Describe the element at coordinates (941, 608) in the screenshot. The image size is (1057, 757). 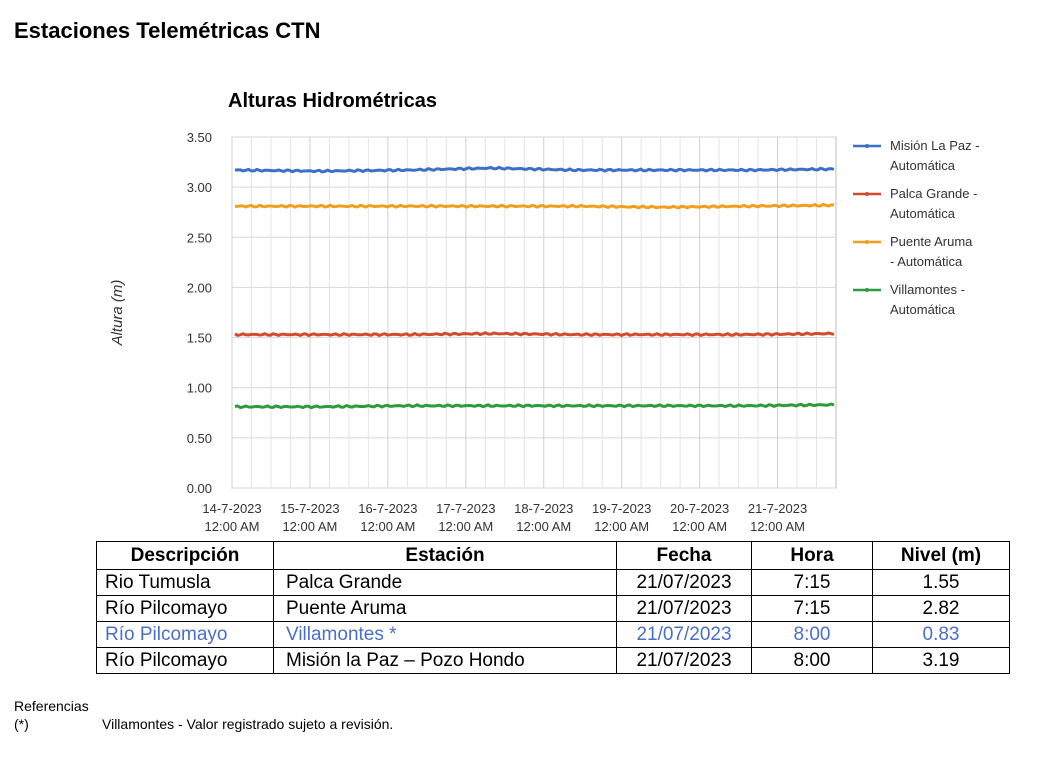
I see `cell-nivel: 2.82` at that location.